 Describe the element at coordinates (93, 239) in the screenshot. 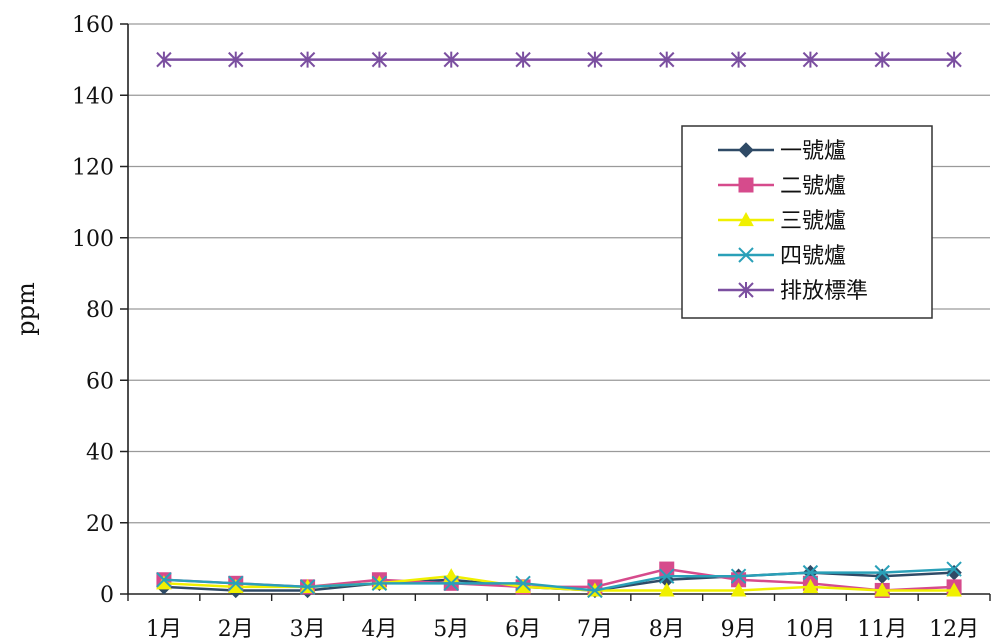

I see `y-tick-label-100: 100` at that location.